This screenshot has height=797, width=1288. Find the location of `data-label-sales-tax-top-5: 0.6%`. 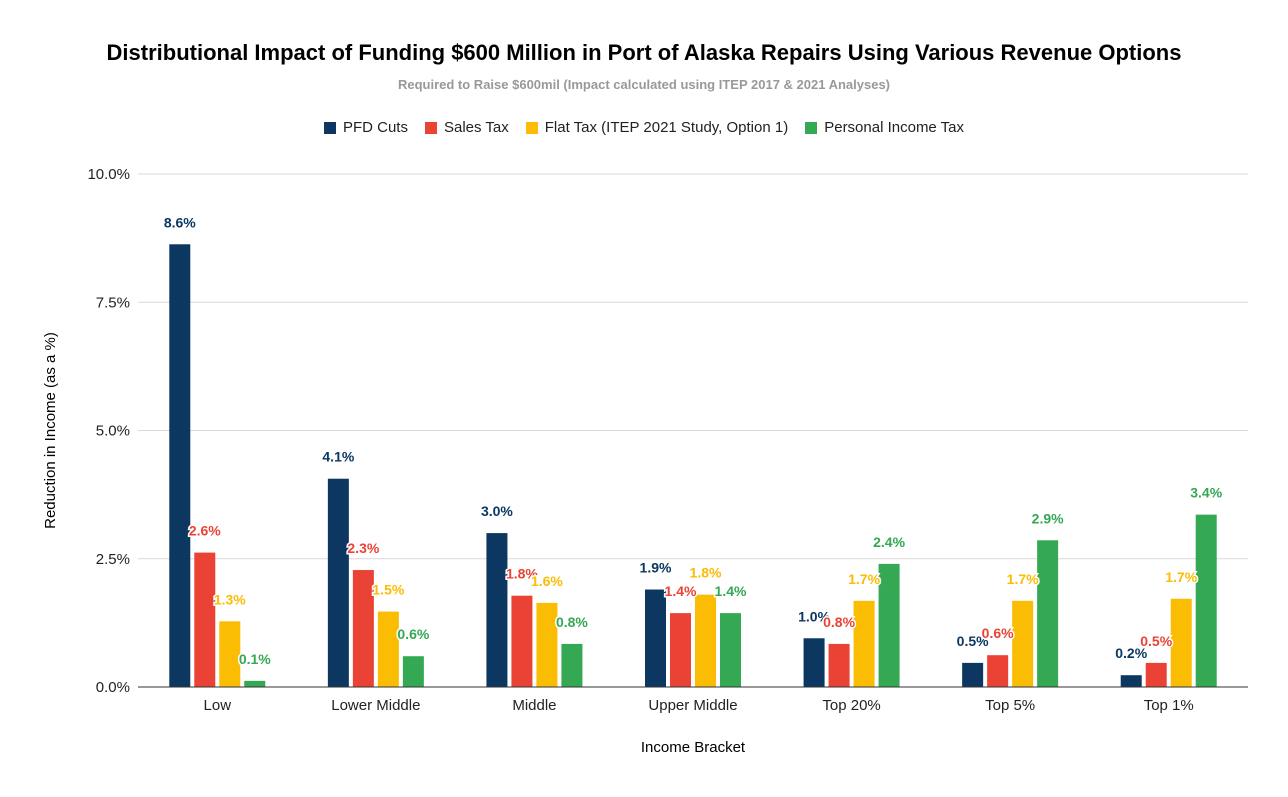

data-label-sales-tax-top-5: 0.6% is located at coordinates (998, 633).